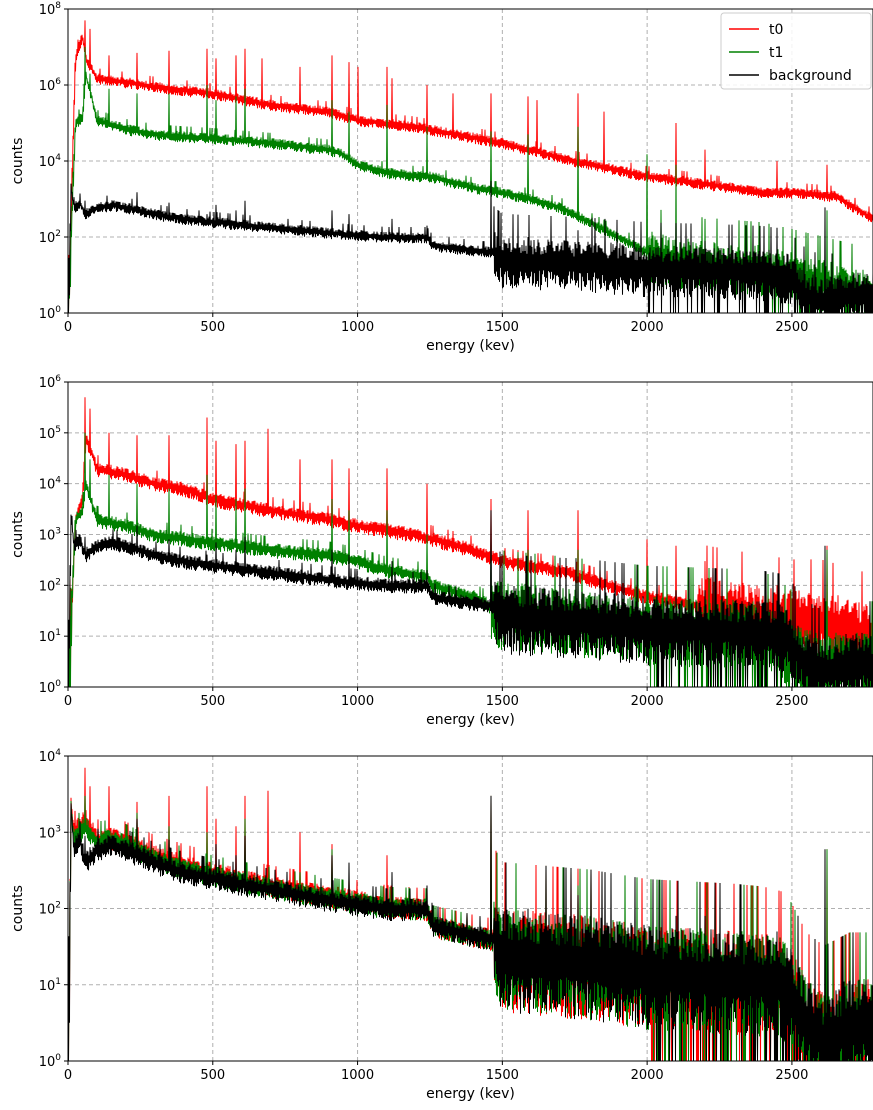  I want to click on legend-box, so click(796, 51).